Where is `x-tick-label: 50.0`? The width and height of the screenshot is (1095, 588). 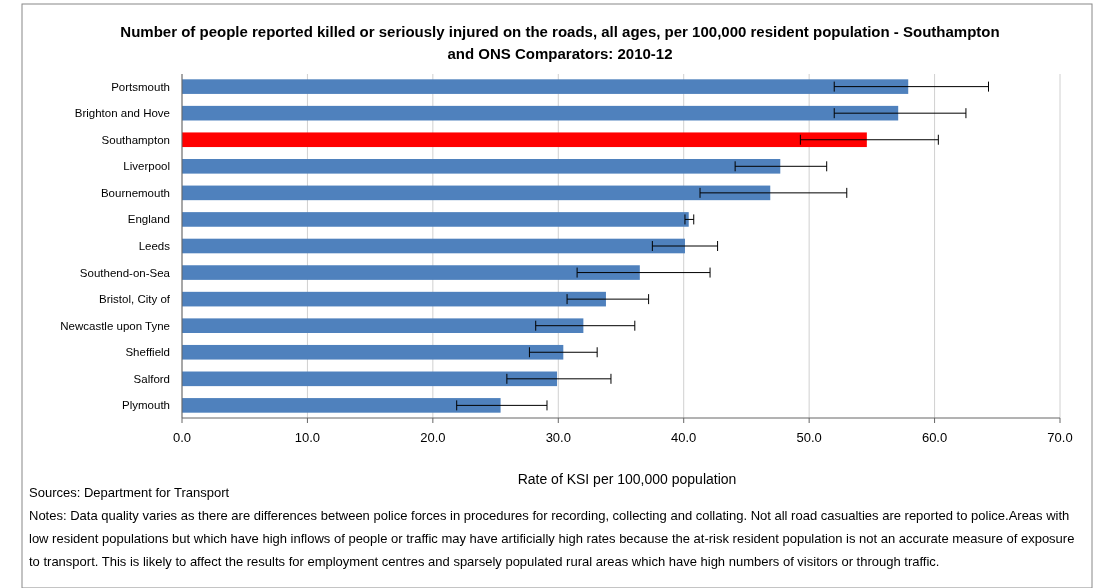
x-tick-label: 50.0 is located at coordinates (809, 437).